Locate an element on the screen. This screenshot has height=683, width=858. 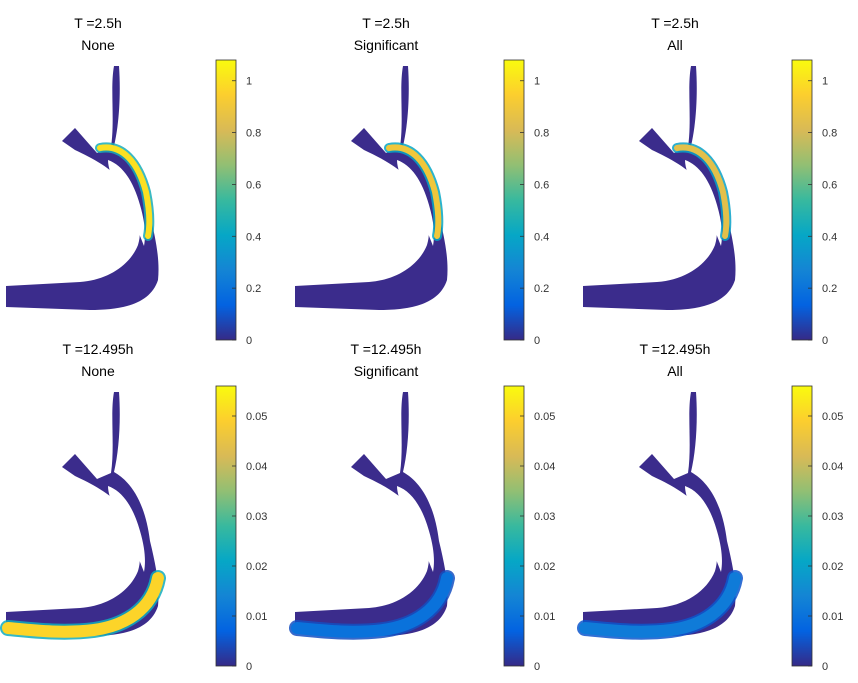
panel-2: T =2.5h Significant 0 0.2 0.4 0.6 0.8 1 is located at coordinates (422, 181).